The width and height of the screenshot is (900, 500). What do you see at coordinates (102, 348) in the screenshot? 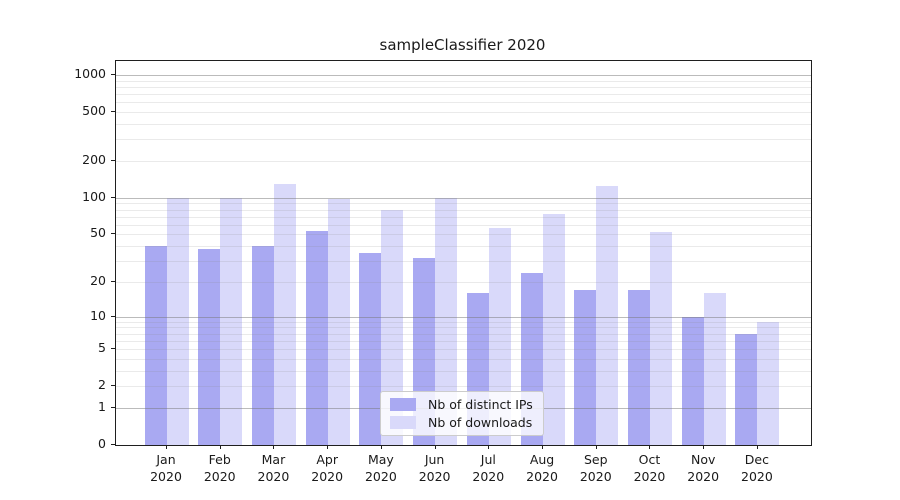
I see `y-tick-label: 5` at bounding box center [102, 348].